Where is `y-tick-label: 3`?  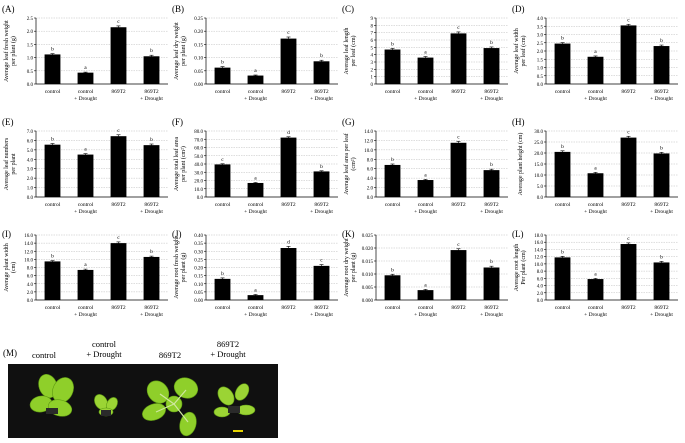 y-tick-label: 3 is located at coordinates (372, 63).